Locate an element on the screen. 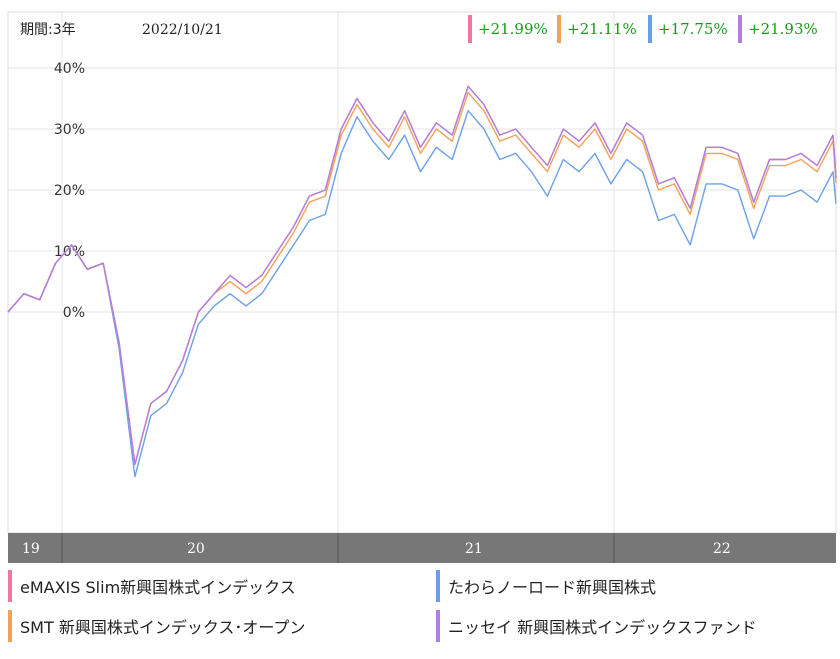 The image size is (840, 659). time-axis-bar is located at coordinates (422, 548).